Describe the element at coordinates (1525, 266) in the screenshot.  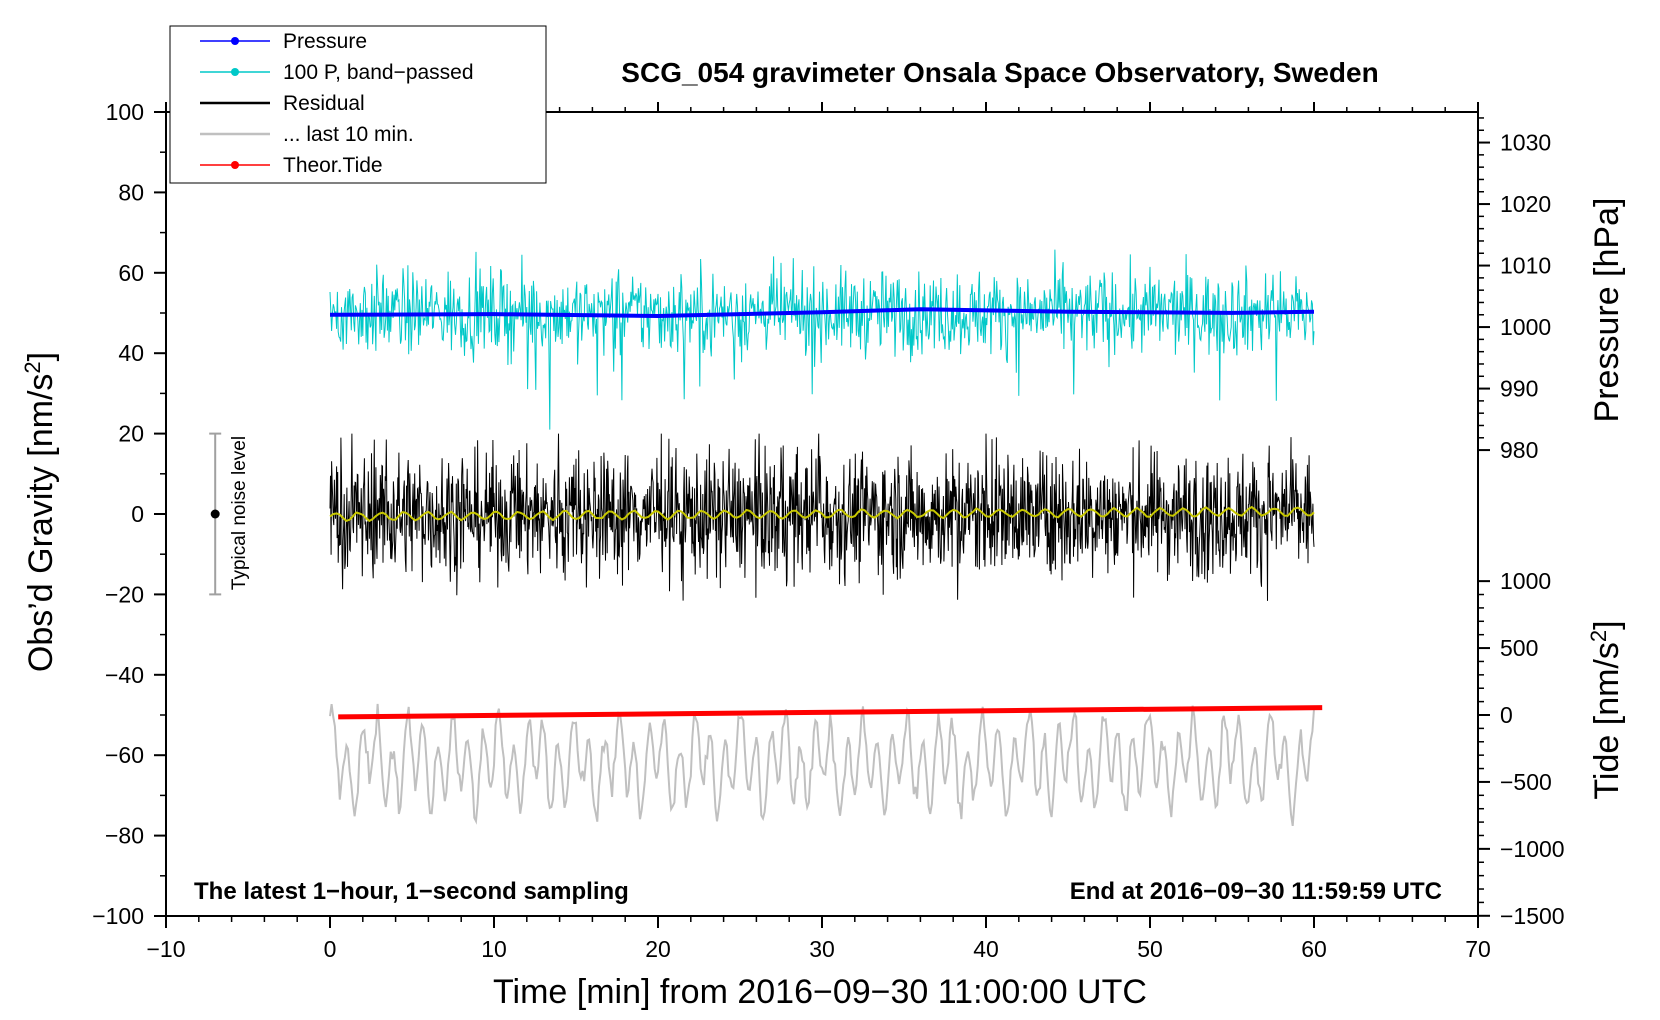
I see `pressure-tick-label: 1010` at that location.